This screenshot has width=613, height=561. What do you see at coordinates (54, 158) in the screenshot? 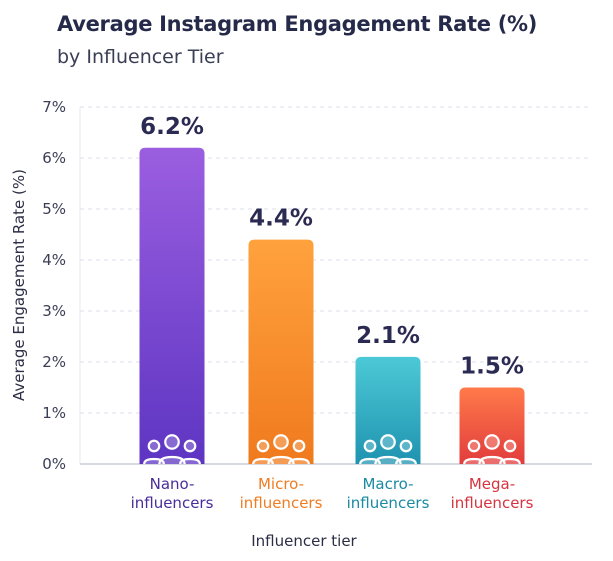
I see `y-tick-label: 6%` at bounding box center [54, 158].